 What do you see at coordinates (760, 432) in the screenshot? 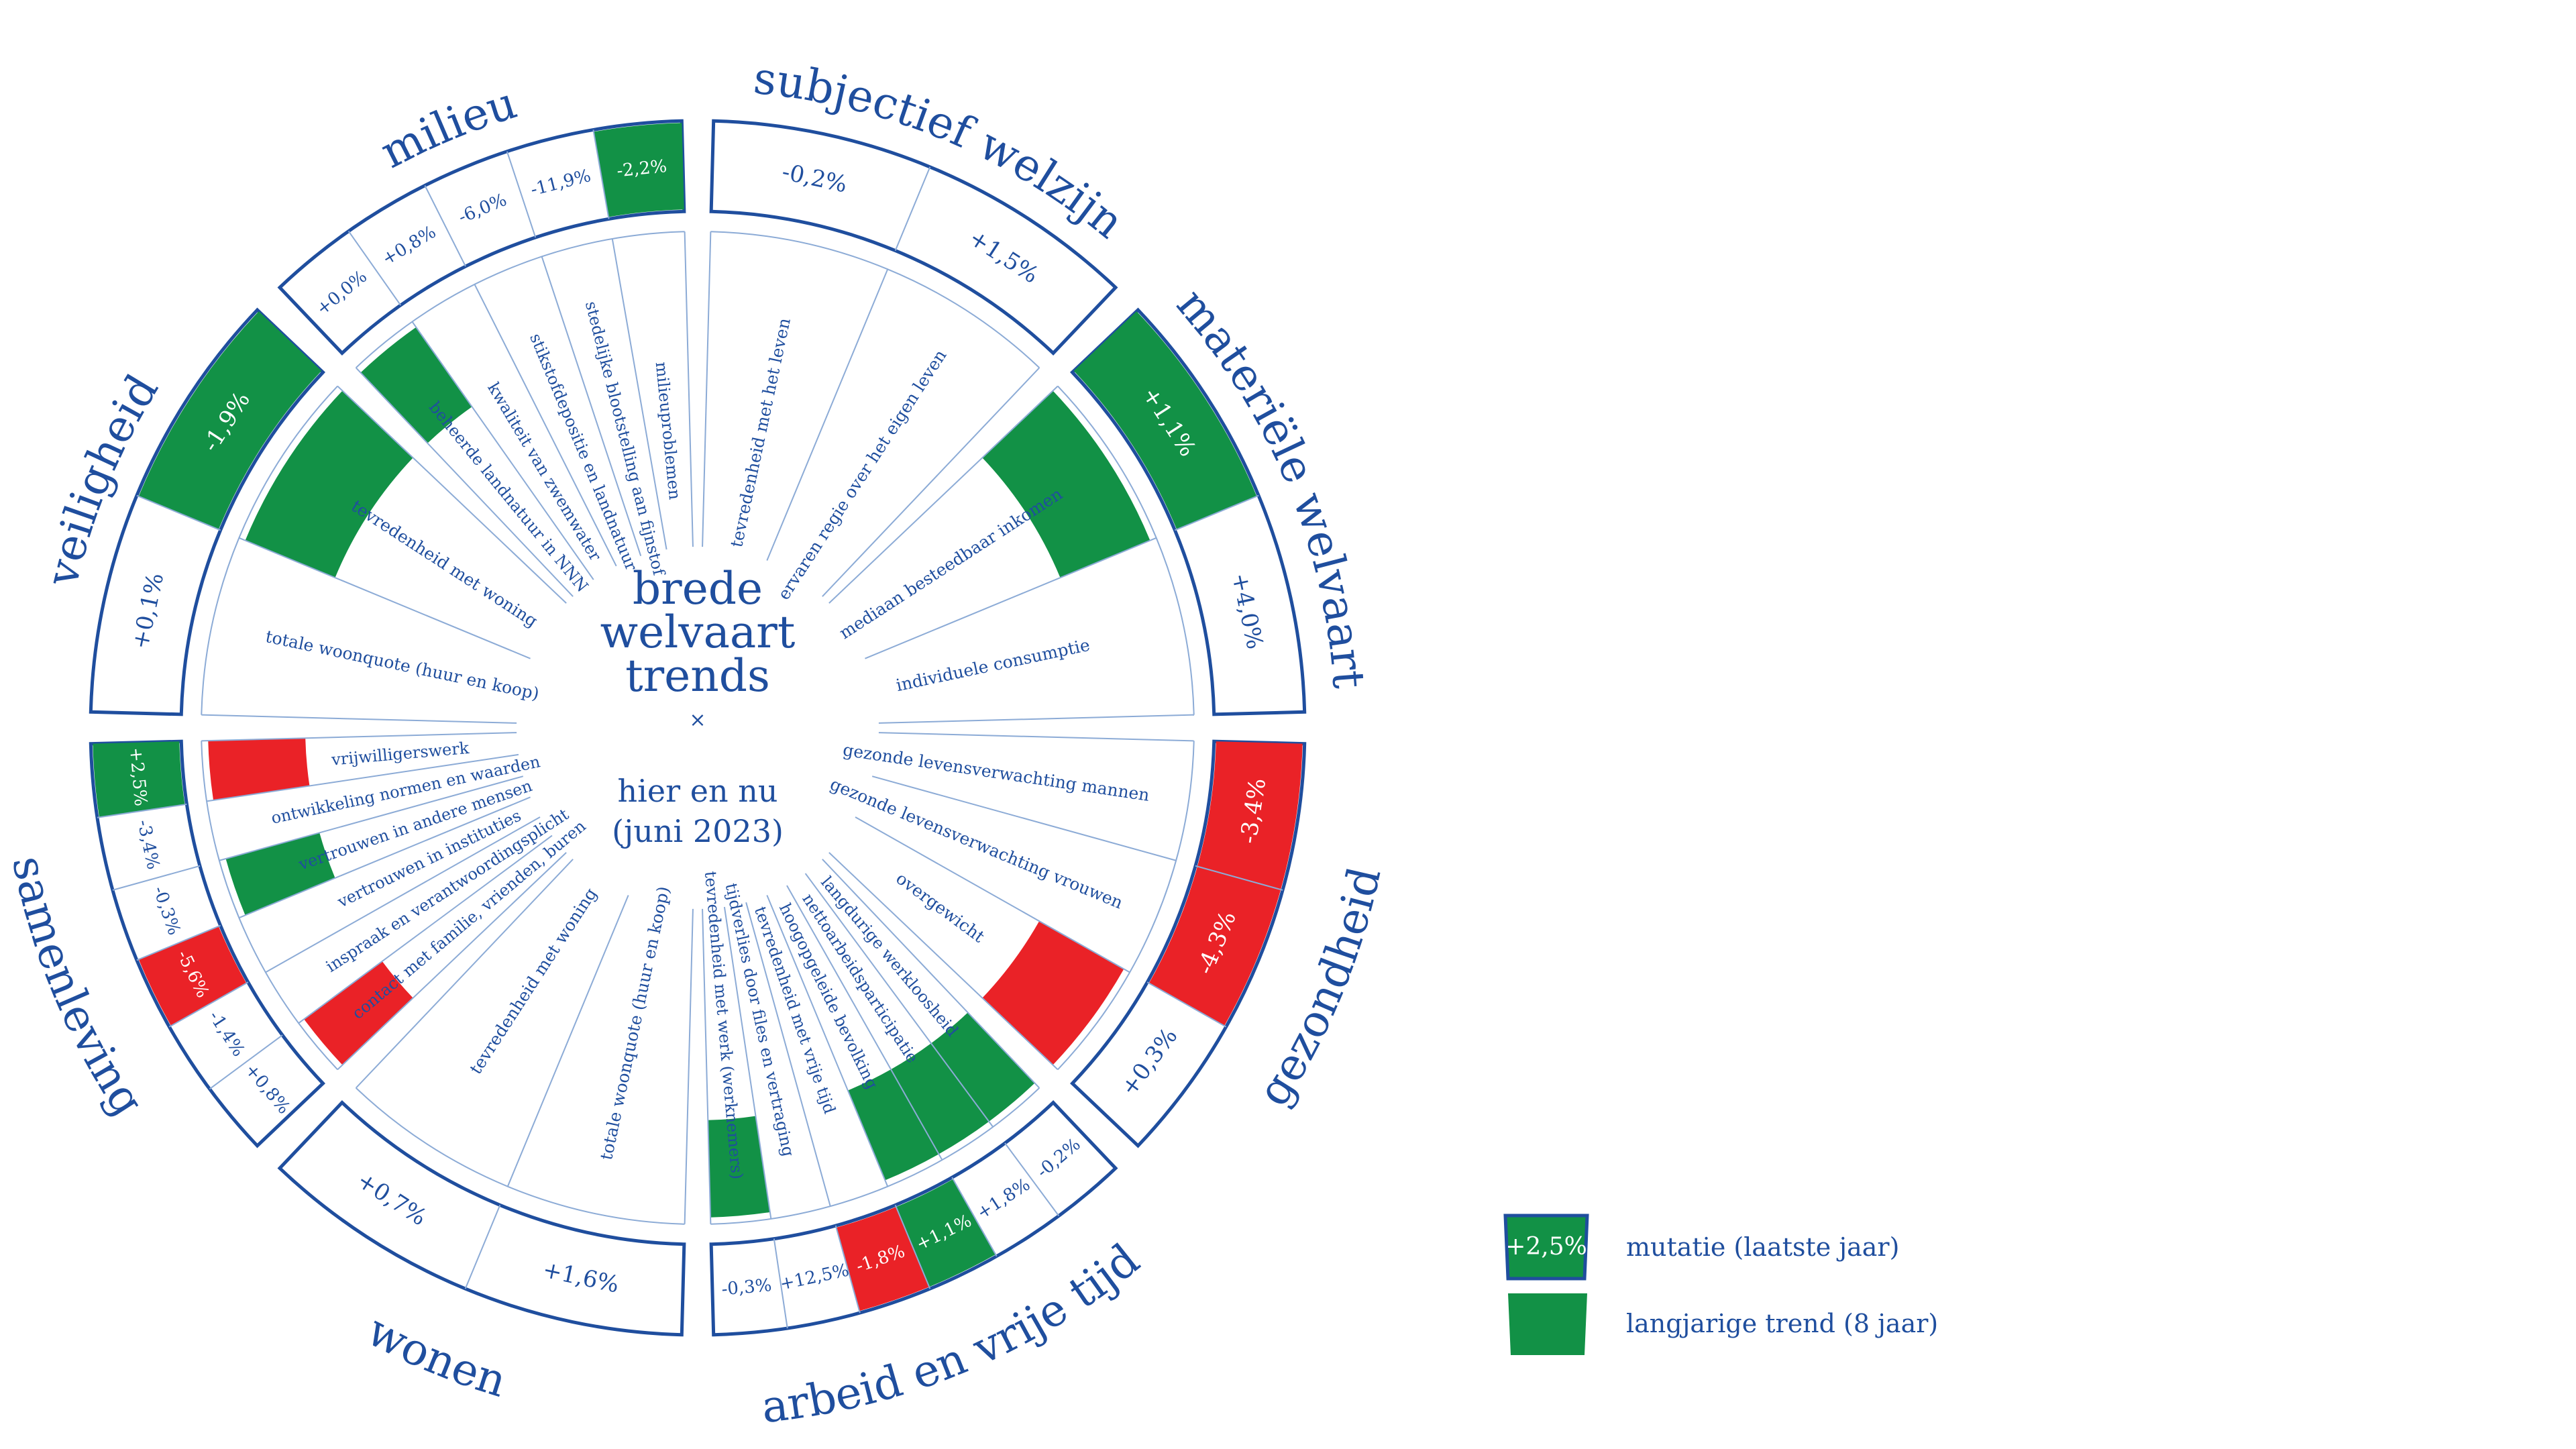
I see `indicator-label: tevredenheid met het leven` at bounding box center [760, 432].